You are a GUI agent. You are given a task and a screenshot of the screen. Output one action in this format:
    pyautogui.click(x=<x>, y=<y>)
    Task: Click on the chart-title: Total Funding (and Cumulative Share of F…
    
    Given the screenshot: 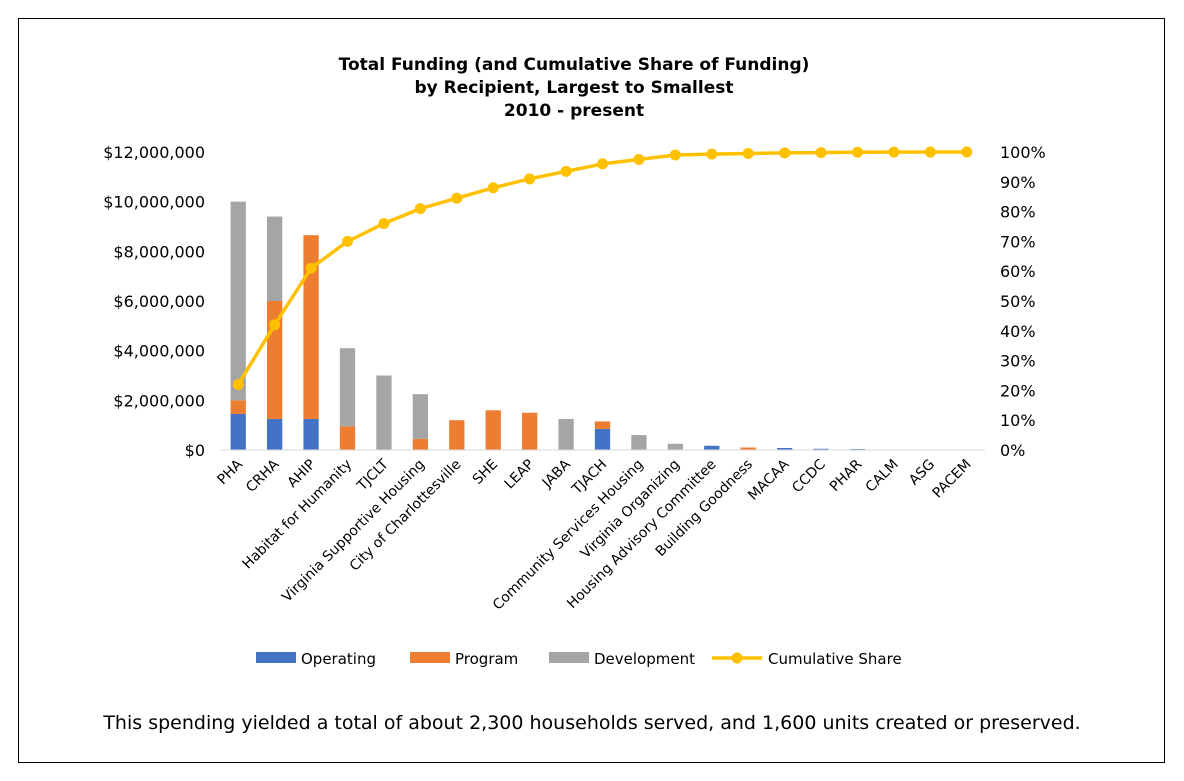 What is the action you would take?
    pyautogui.click(x=574, y=88)
    